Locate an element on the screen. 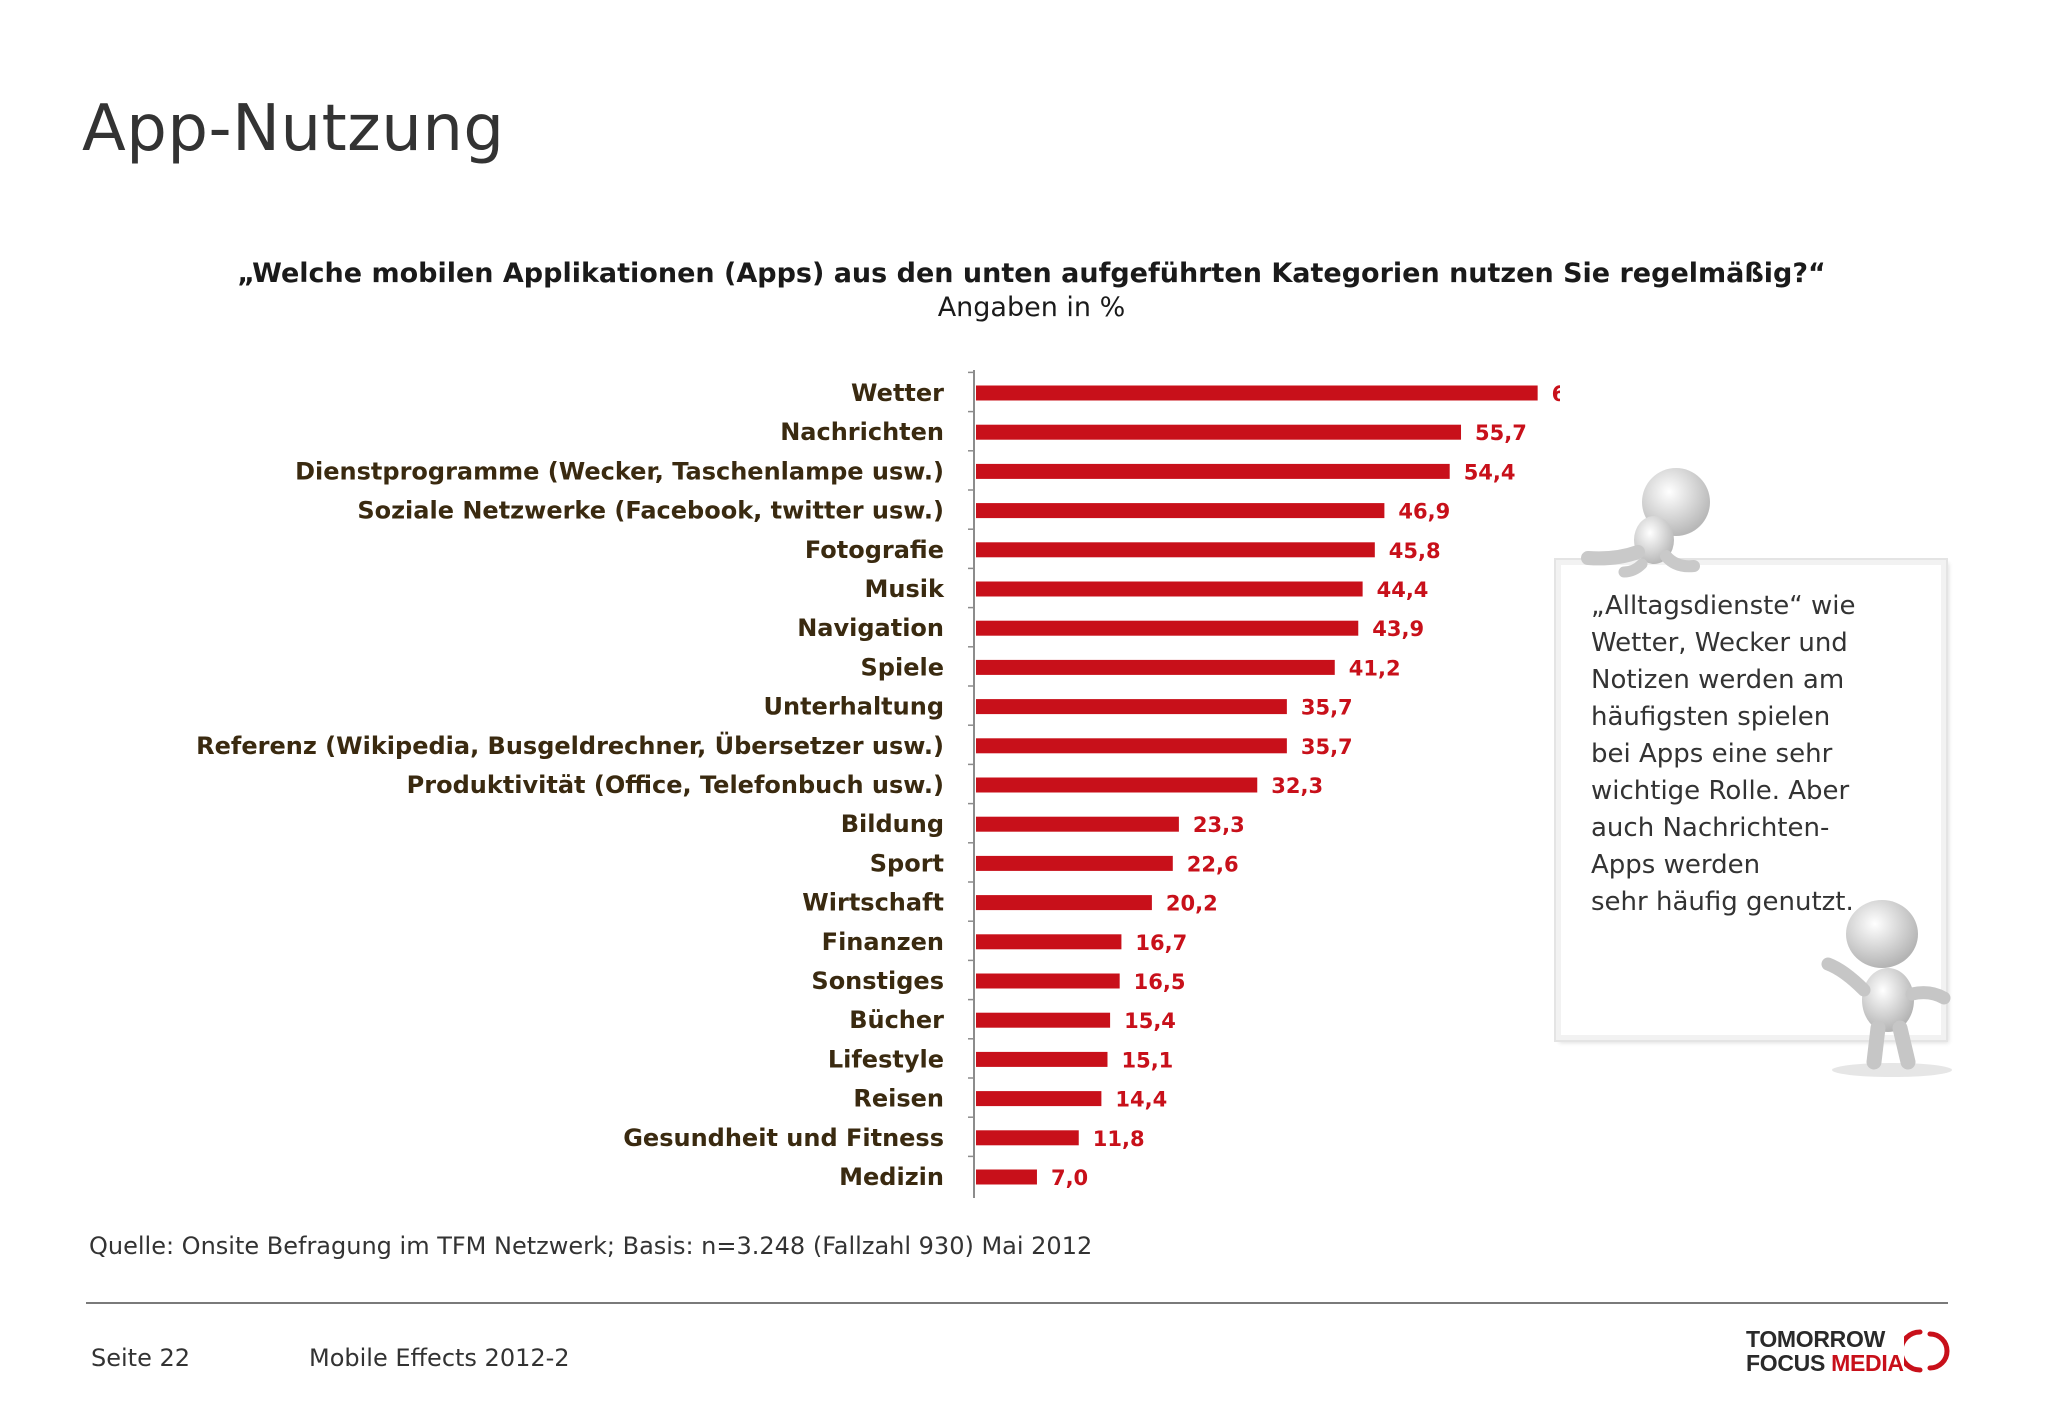  callout-line: auch Nachrichten- is located at coordinates (1710, 828).